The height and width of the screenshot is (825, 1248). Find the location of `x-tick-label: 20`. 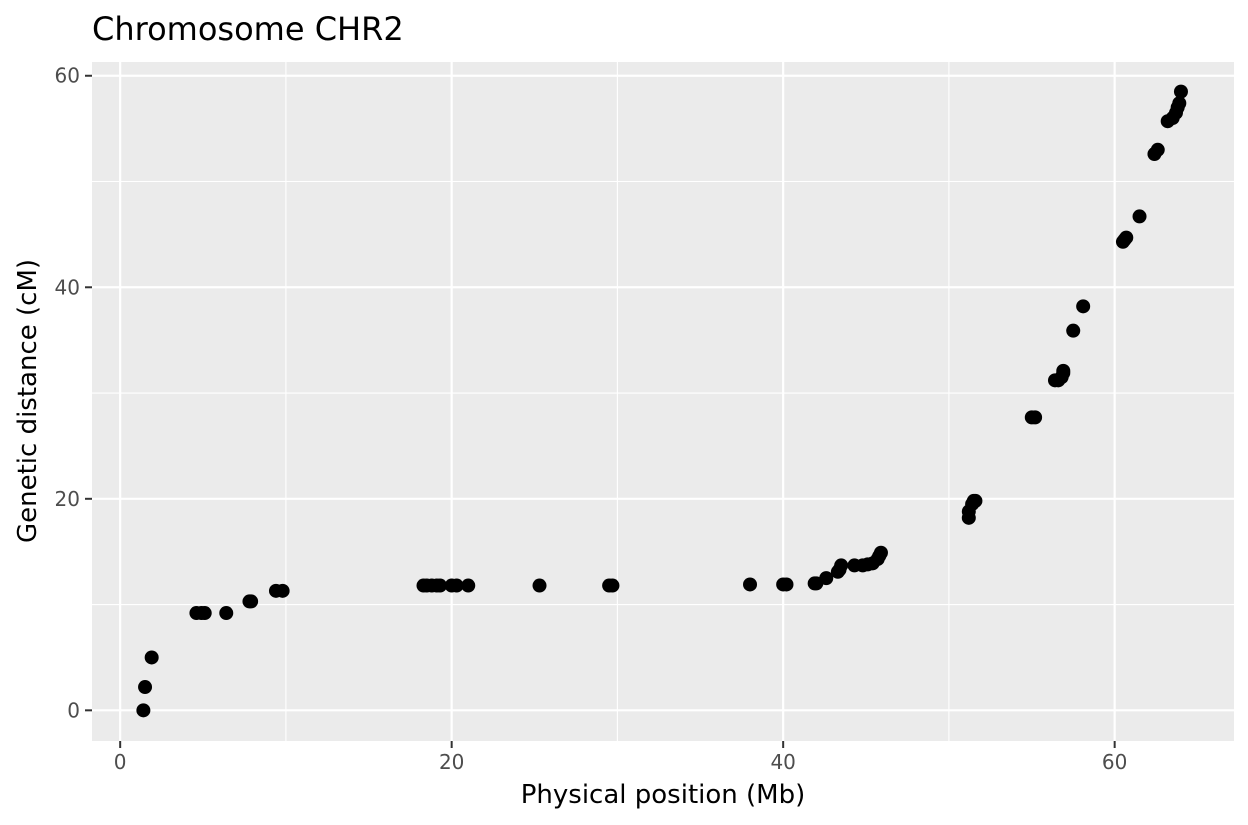

x-tick-label: 20 is located at coordinates (451, 762).